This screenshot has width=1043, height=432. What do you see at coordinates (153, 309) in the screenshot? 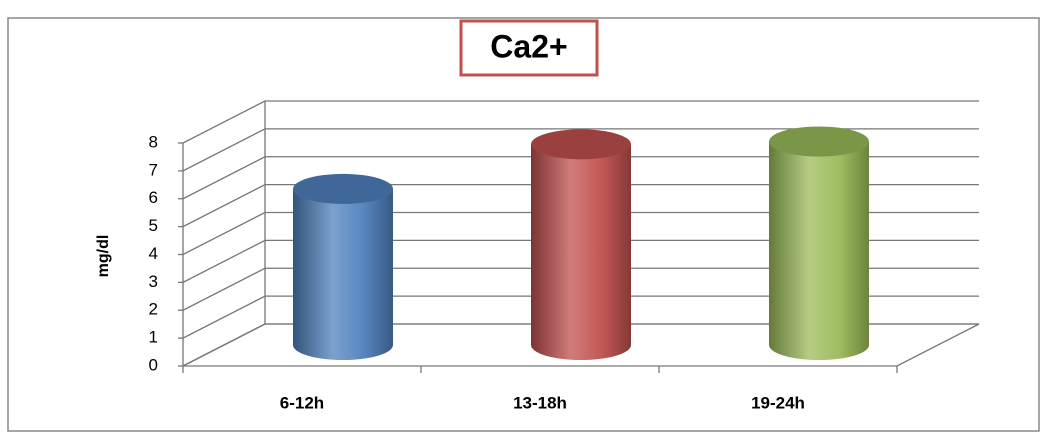
I see `y-tick-label: 2` at bounding box center [153, 309].